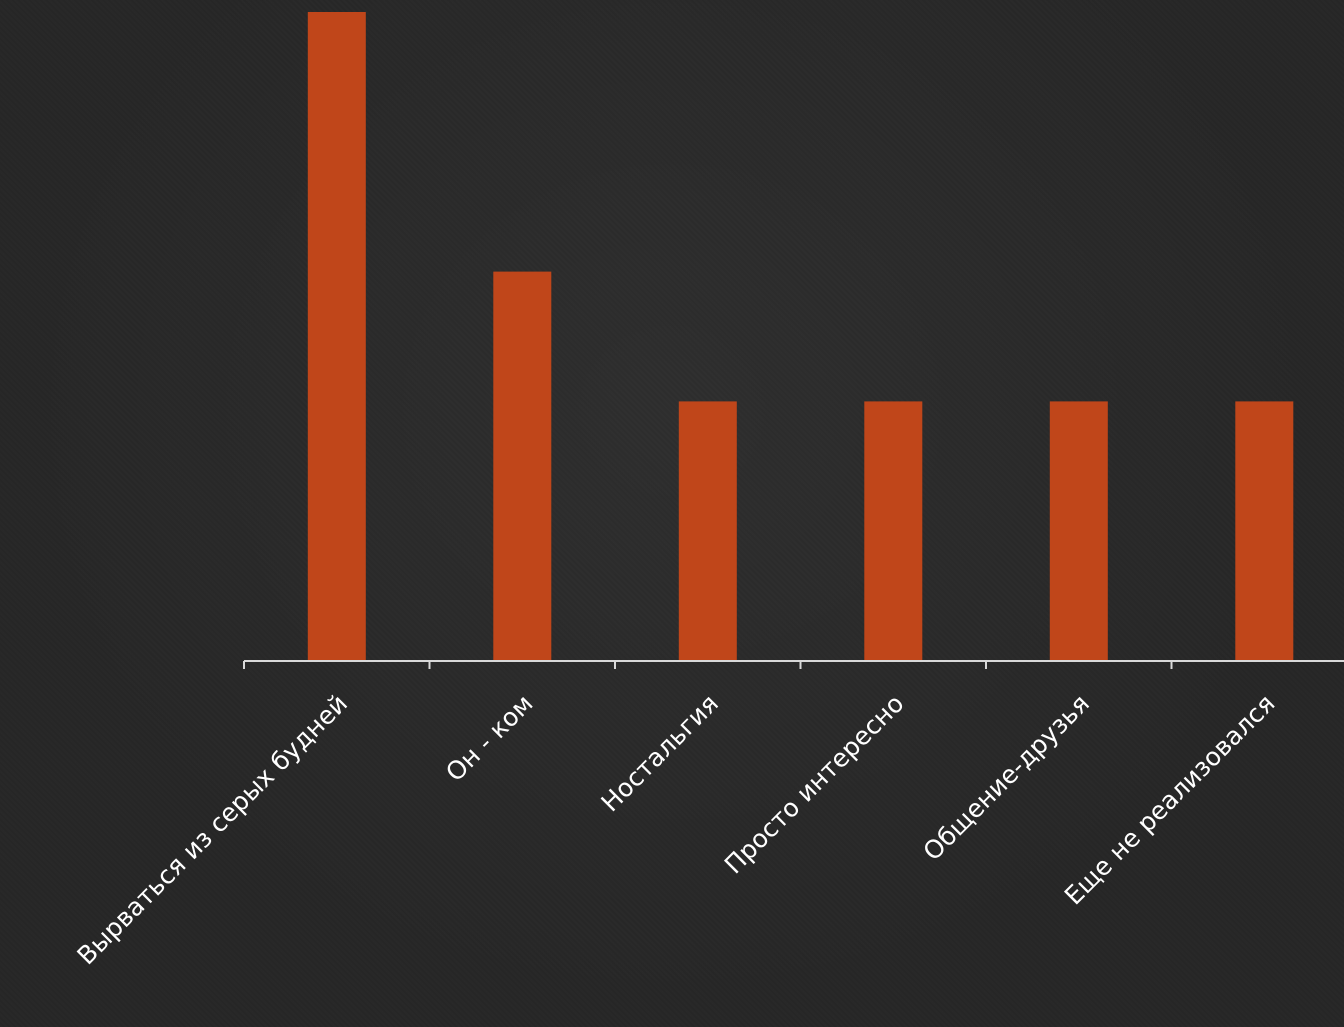 The image size is (1344, 1027). I want to click on x-axis, so click(793, 664).